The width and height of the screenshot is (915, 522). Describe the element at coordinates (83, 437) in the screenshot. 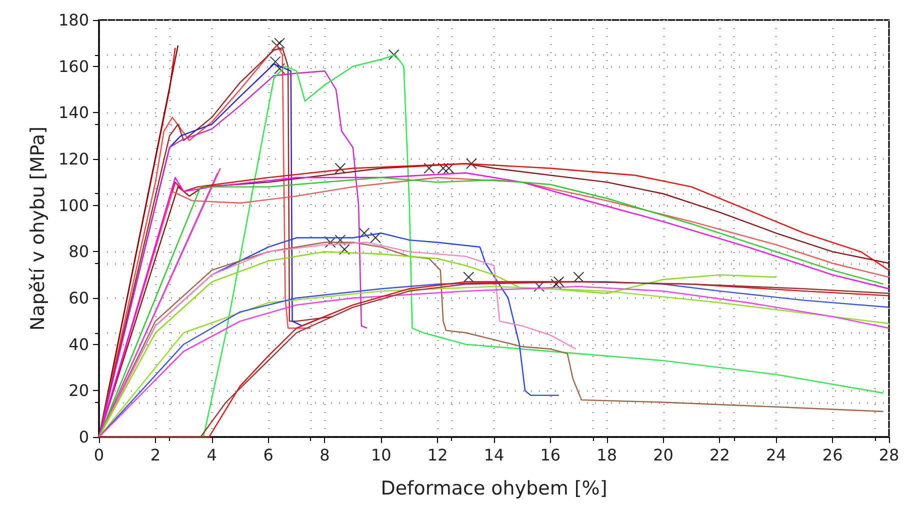

I see `y-tick-label: 0` at that location.